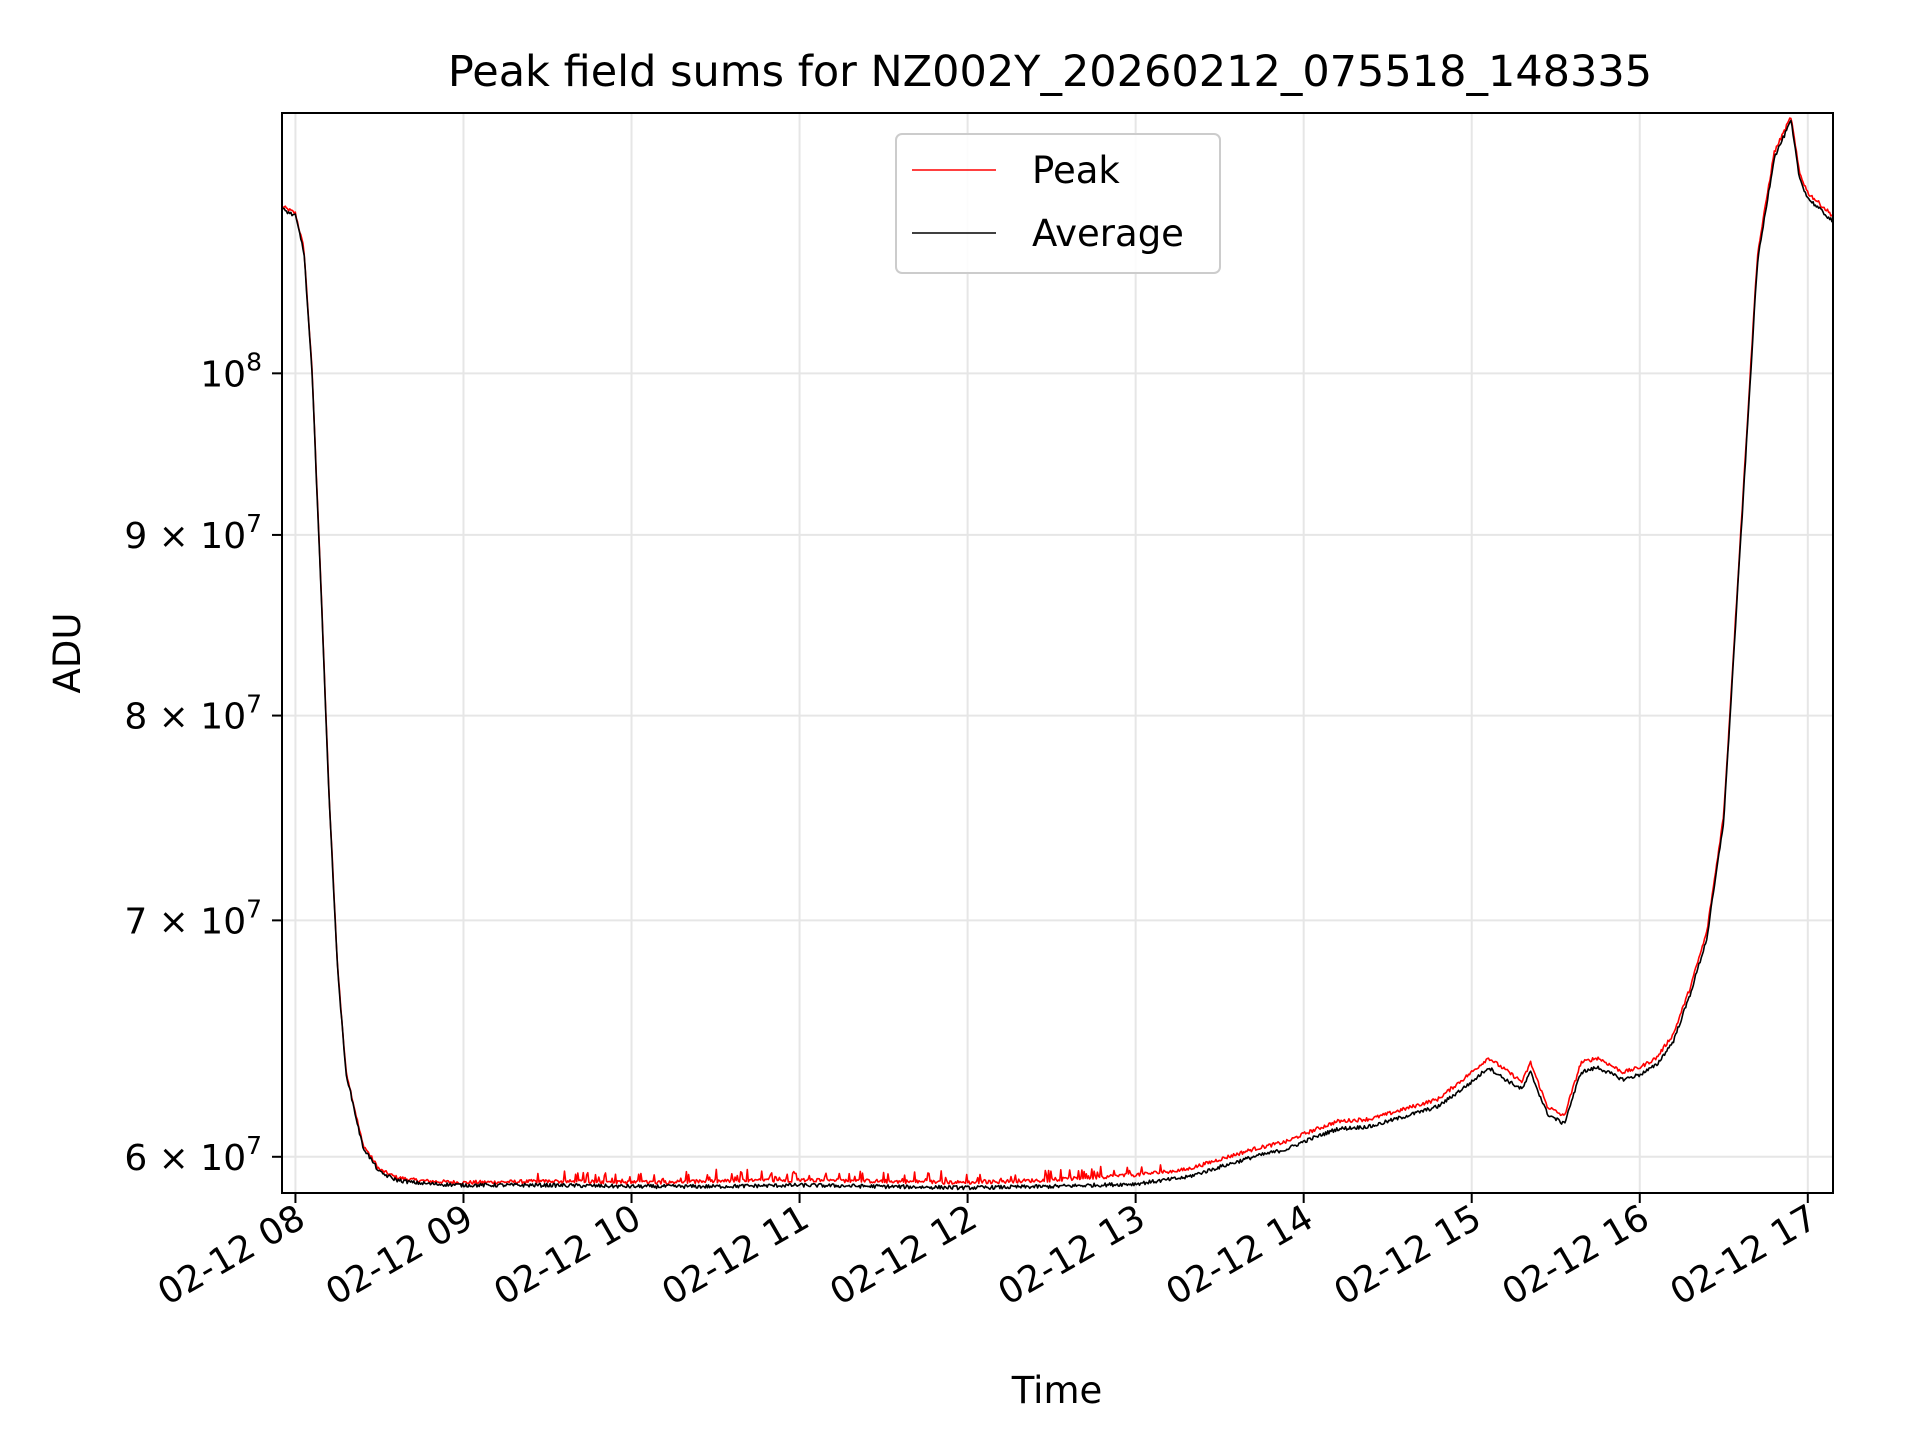 The width and height of the screenshot is (1920, 1440). Describe the element at coordinates (1108, 233) in the screenshot. I see `legend-average-label: Average` at that location.